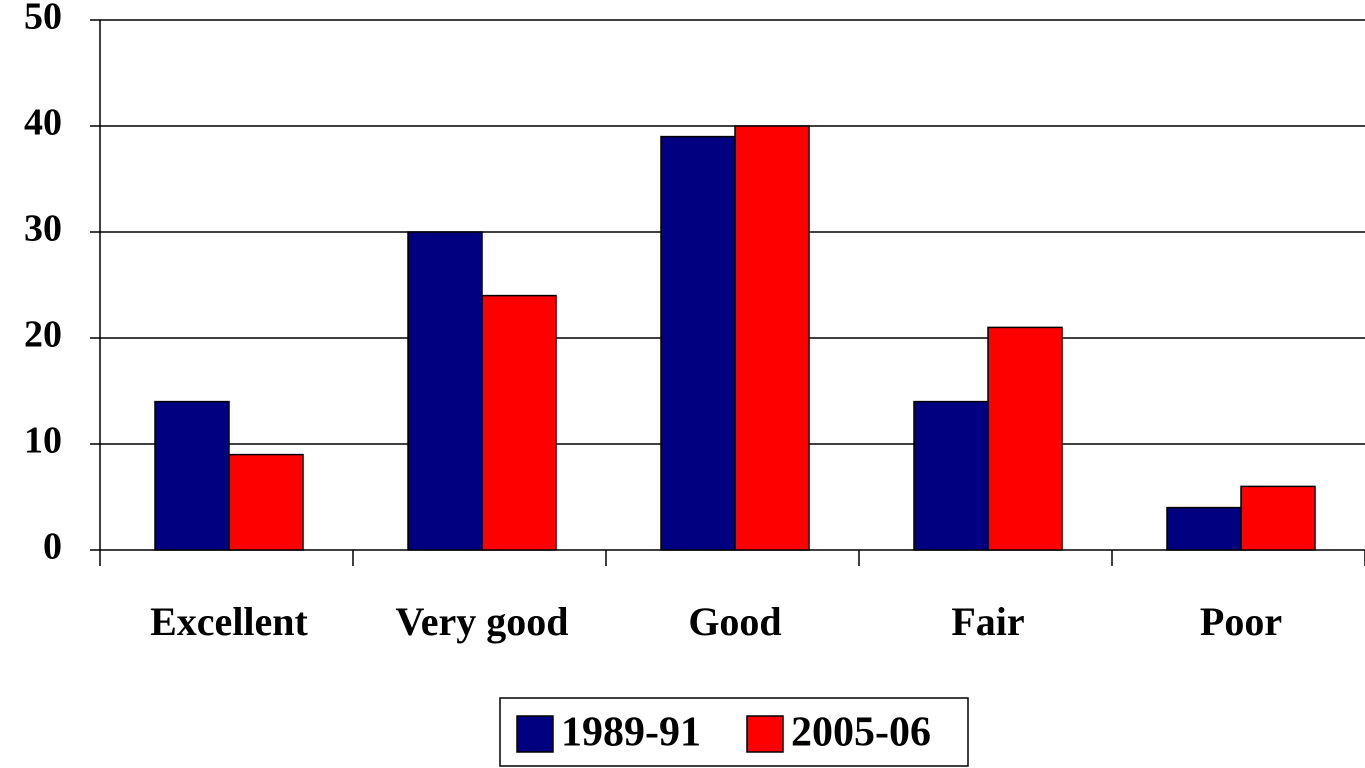 The height and width of the screenshot is (768, 1365). Describe the element at coordinates (987, 621) in the screenshot. I see `x-tick-label: Fair` at that location.